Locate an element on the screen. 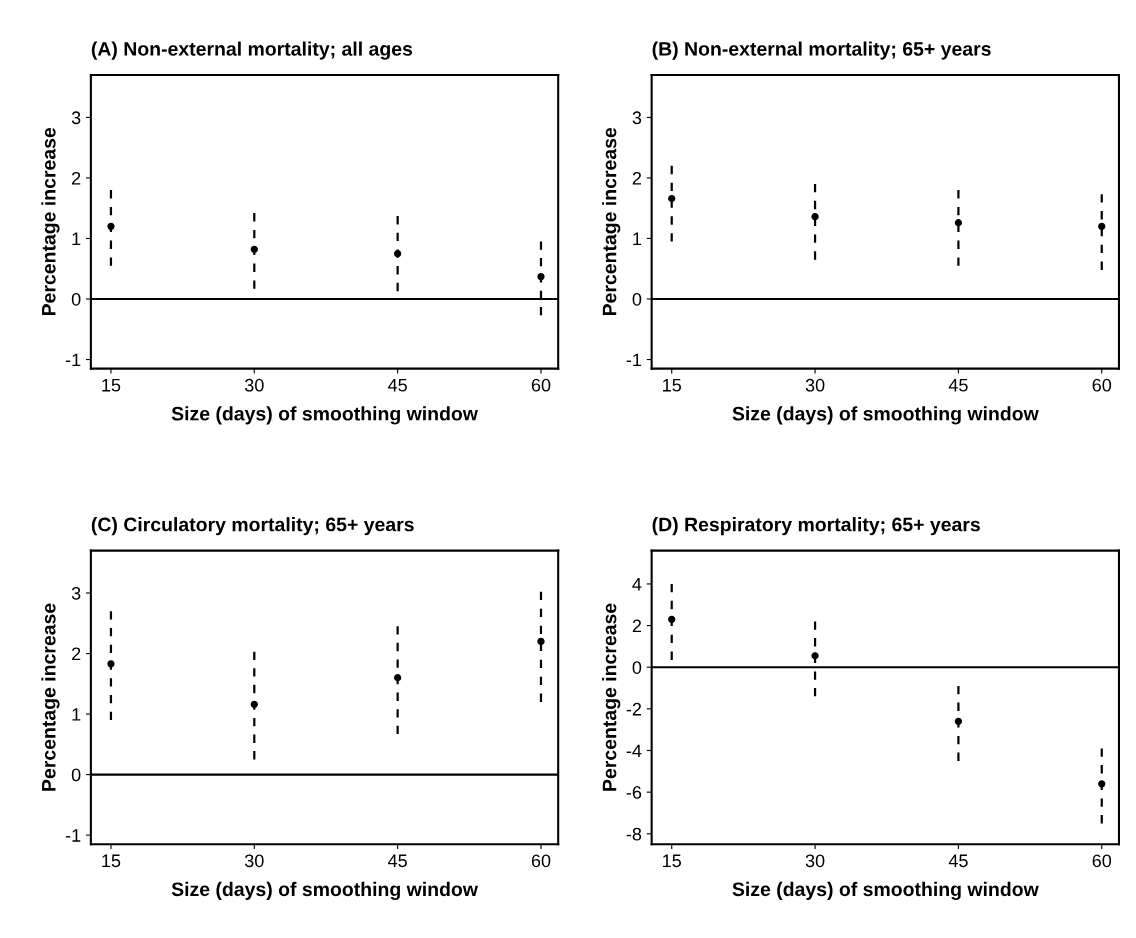 The height and width of the screenshot is (938, 1136). y-tick-label: -2 is located at coordinates (634, 709).